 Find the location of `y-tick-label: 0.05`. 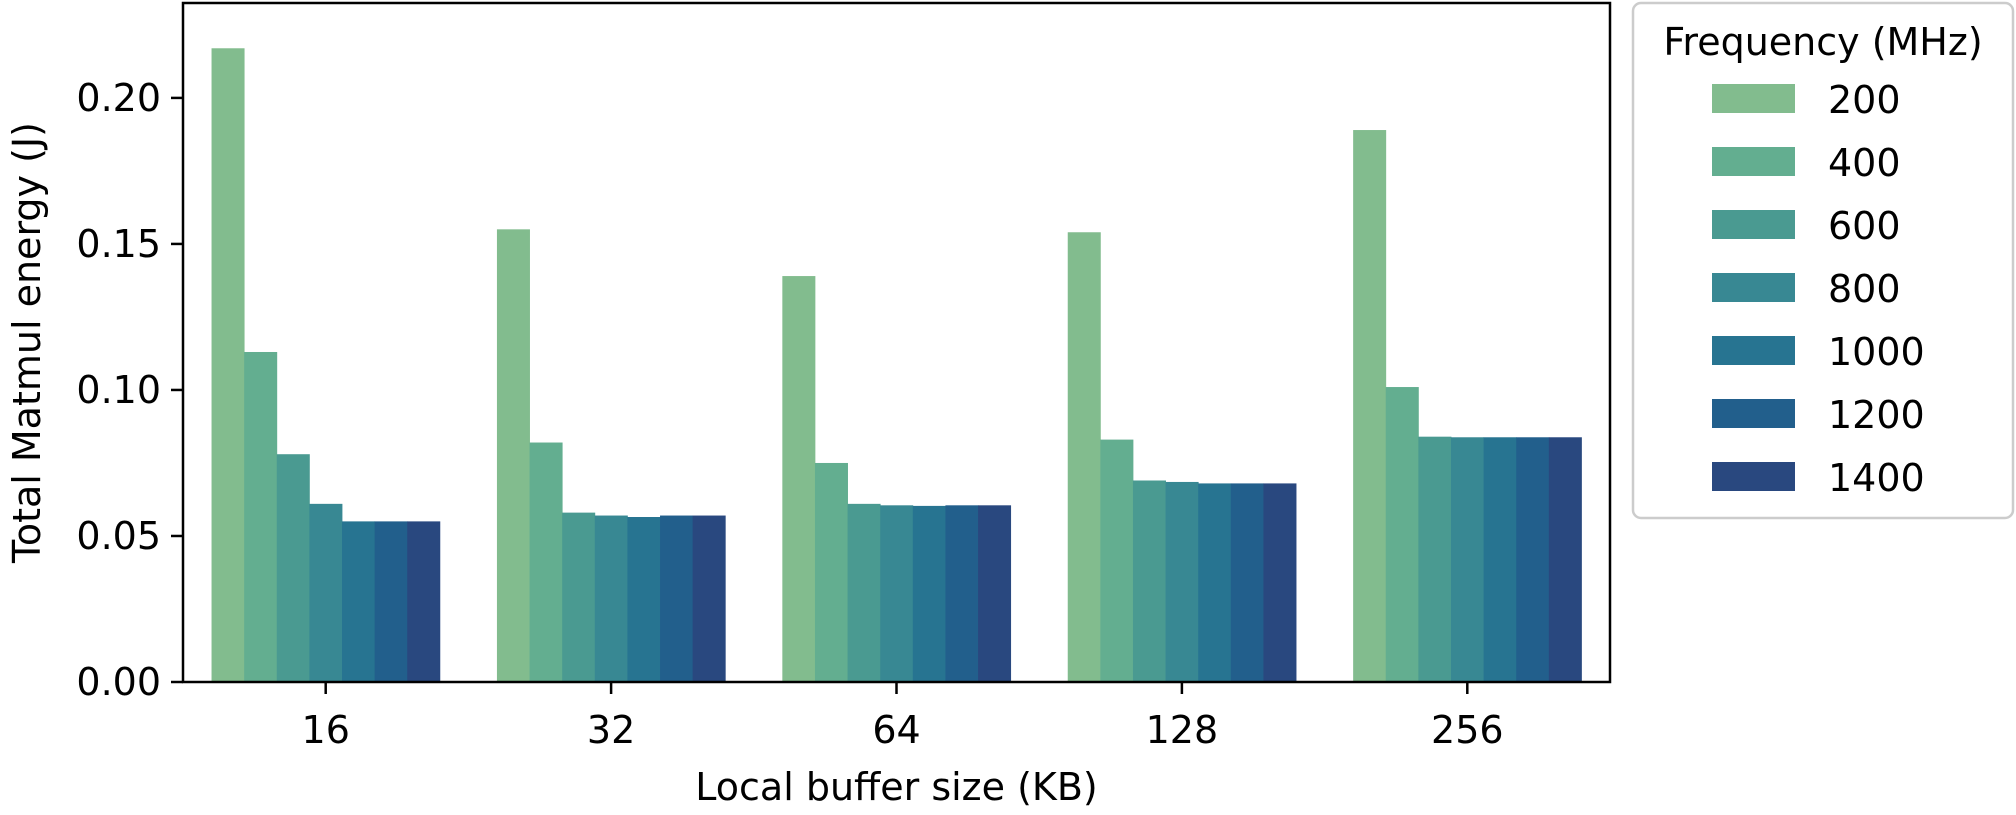

y-tick-label: 0.05 is located at coordinates (118, 536).